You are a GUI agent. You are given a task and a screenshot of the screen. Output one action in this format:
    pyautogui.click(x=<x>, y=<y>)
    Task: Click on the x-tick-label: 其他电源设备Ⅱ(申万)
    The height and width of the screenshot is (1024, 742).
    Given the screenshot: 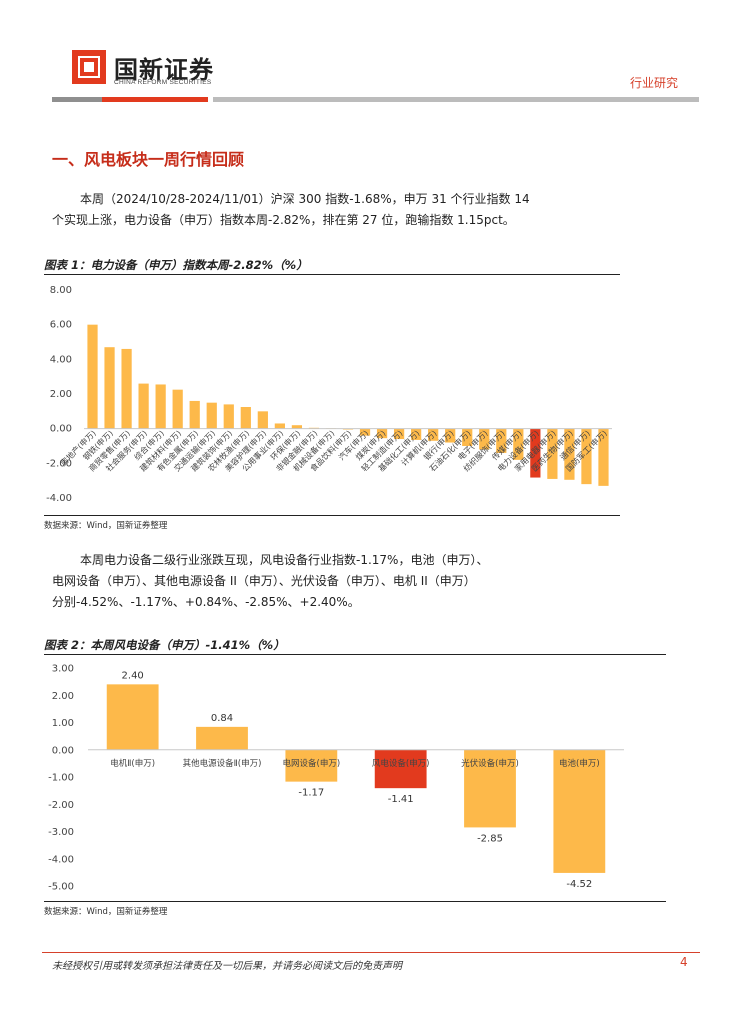 What is the action you would take?
    pyautogui.click(x=222, y=763)
    